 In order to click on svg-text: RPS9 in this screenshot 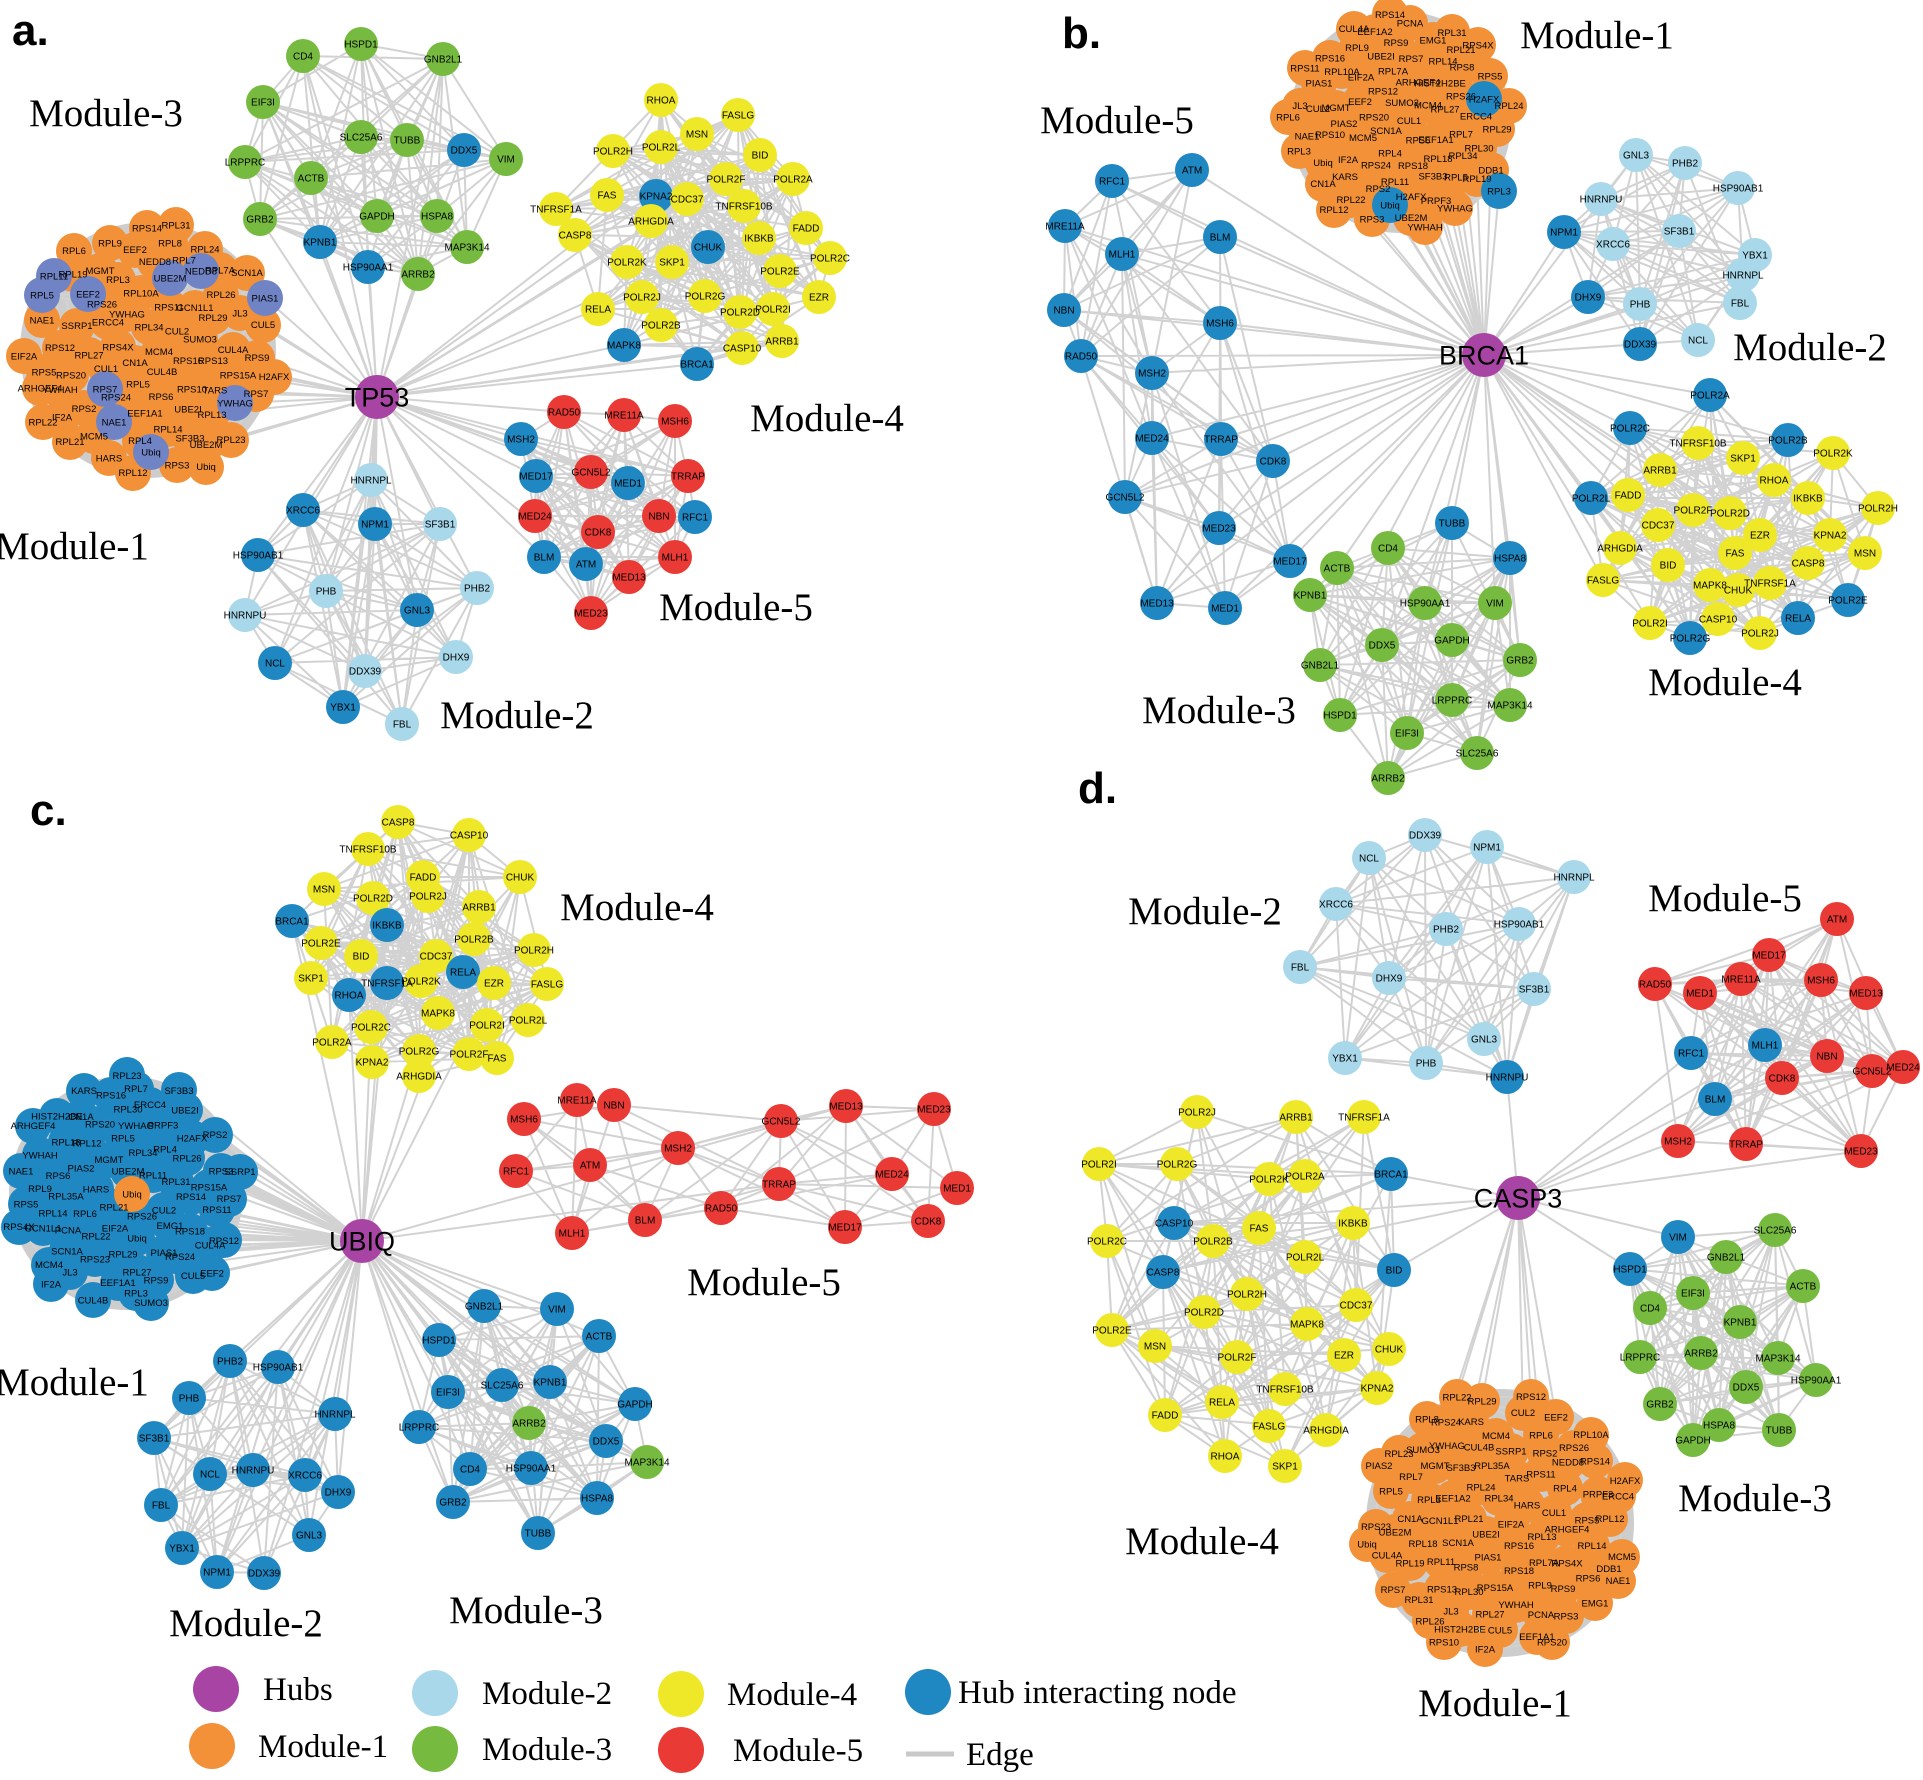, I will do `click(156, 1281)`.